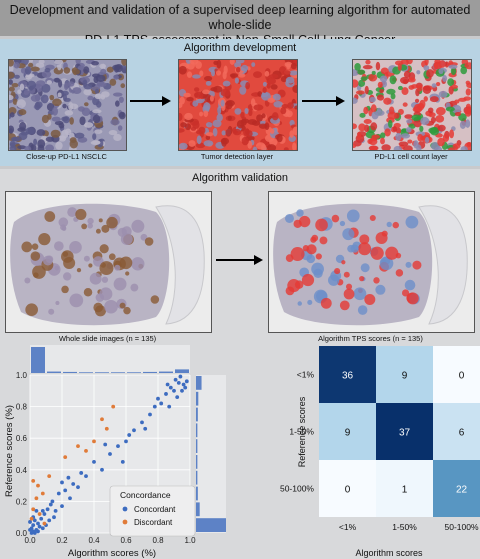 The height and width of the screenshot is (559, 480). What do you see at coordinates (9, 451) in the screenshot?
I see `scatter-ylabel: Reference scores (%)` at bounding box center [9, 451].